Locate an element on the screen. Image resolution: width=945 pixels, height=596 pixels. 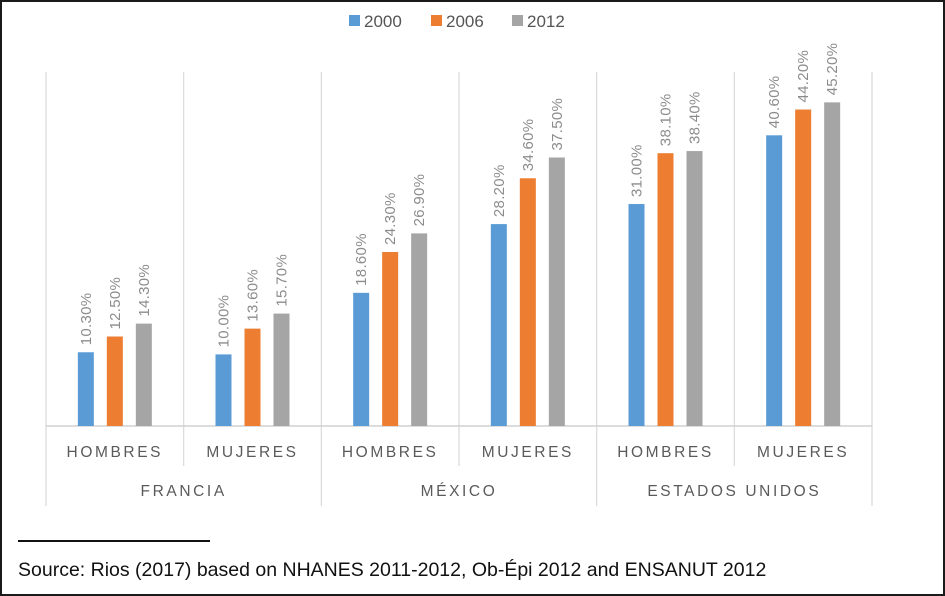
data-label: 13.60% is located at coordinates (253, 295).